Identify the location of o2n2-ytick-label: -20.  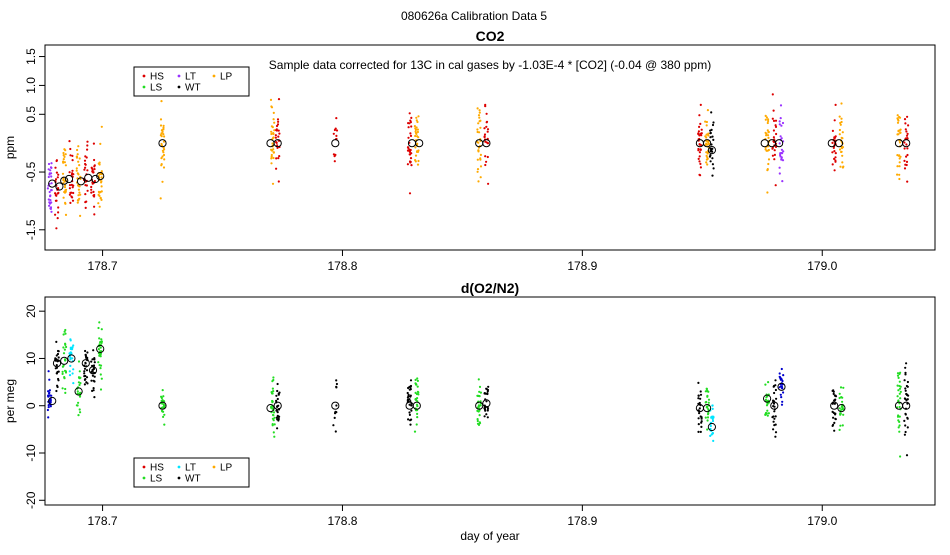
(31, 500).